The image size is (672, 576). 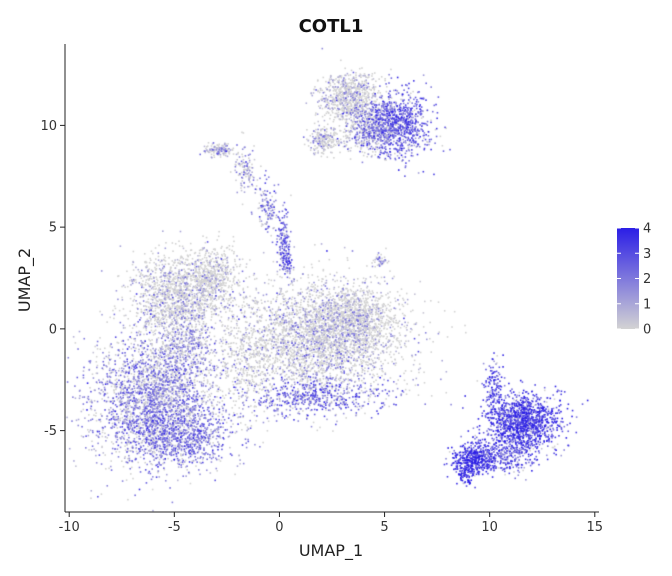 What do you see at coordinates (48, 126) in the screenshot?
I see `y-tick-label: 10` at bounding box center [48, 126].